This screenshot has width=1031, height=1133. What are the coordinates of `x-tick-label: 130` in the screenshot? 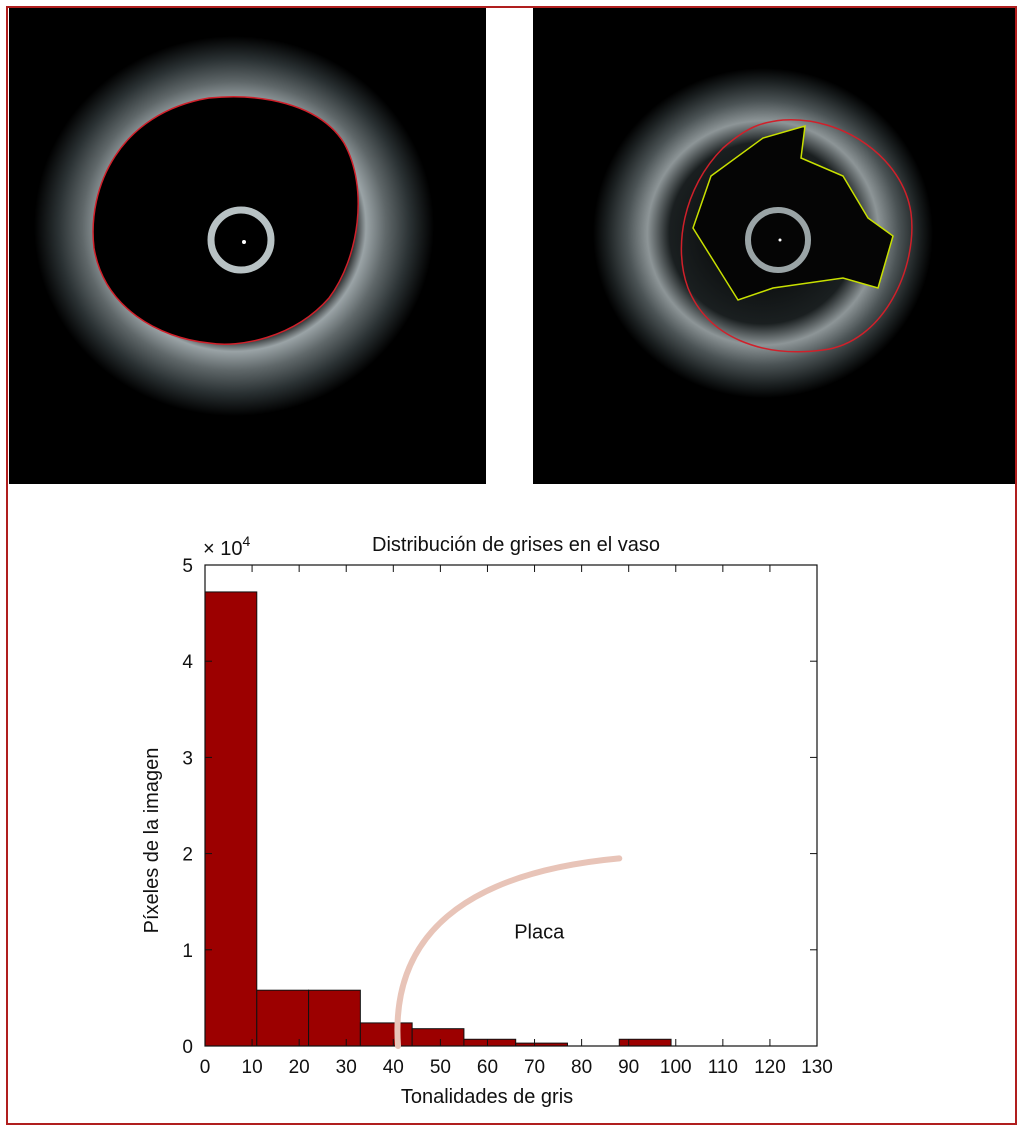 It's located at (817, 1067).